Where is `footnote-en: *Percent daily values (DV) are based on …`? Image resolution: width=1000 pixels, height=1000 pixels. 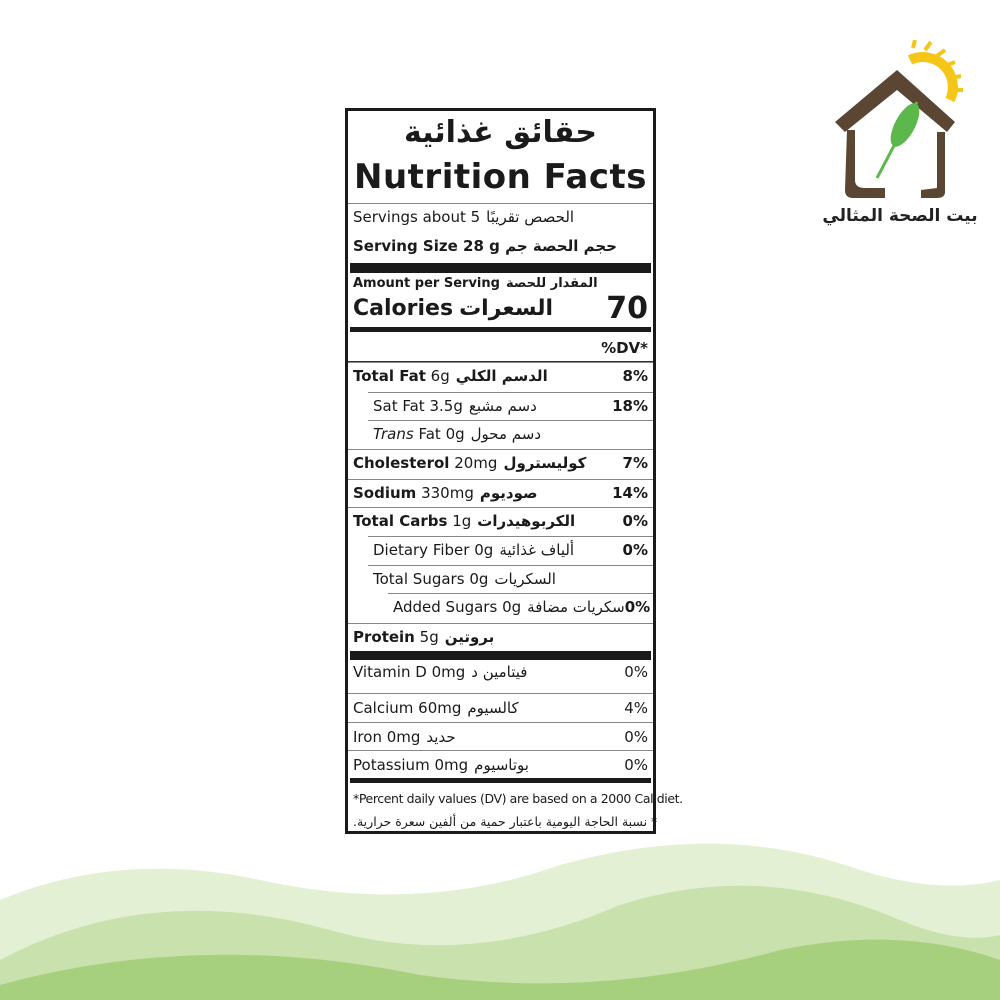 footnote-en: *Percent daily values (DV) are based on … is located at coordinates (518, 798).